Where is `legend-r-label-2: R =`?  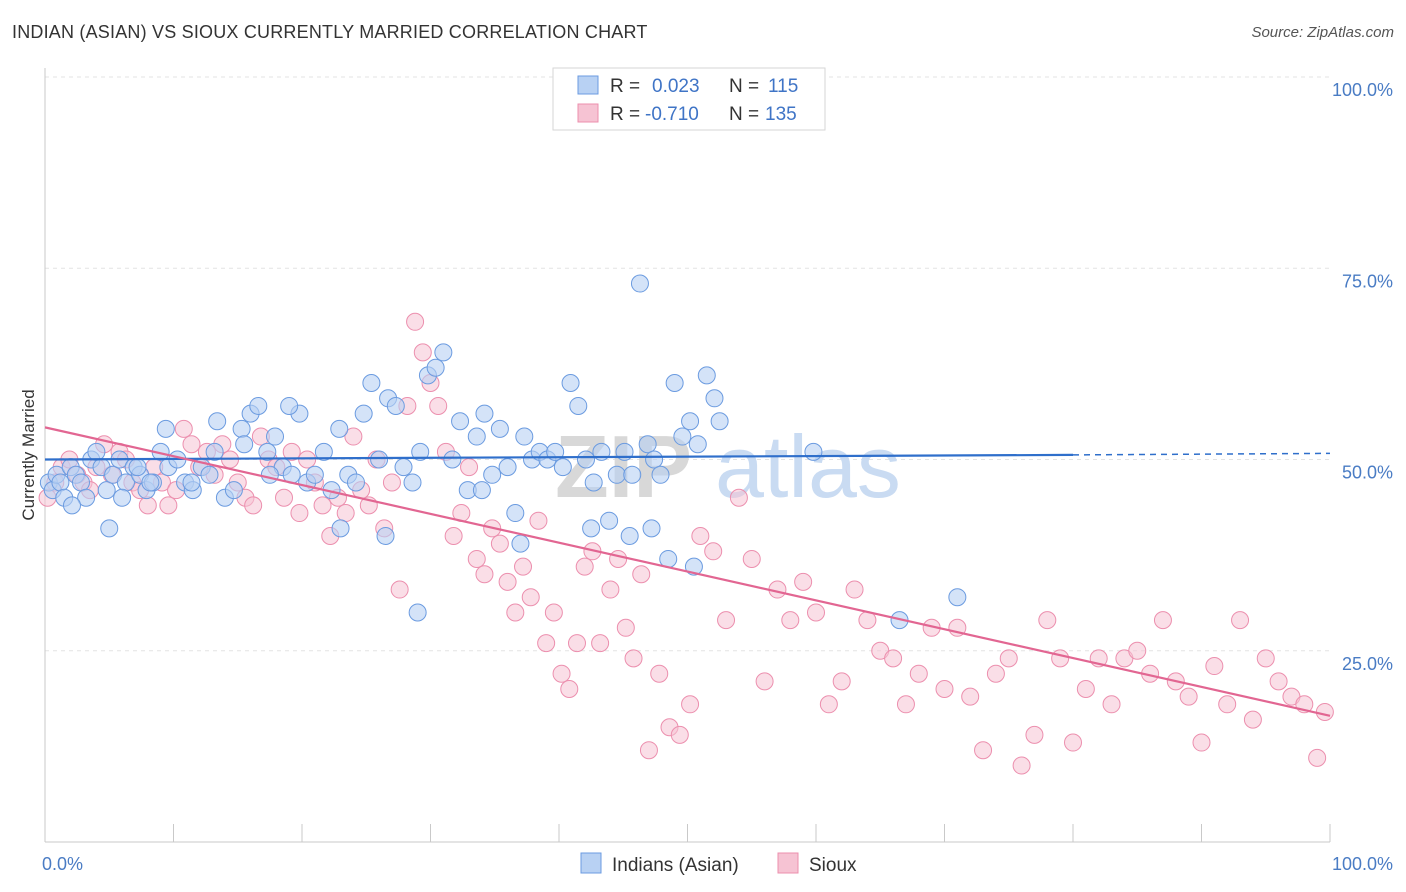 legend-r-label-2: R = is located at coordinates (625, 114).